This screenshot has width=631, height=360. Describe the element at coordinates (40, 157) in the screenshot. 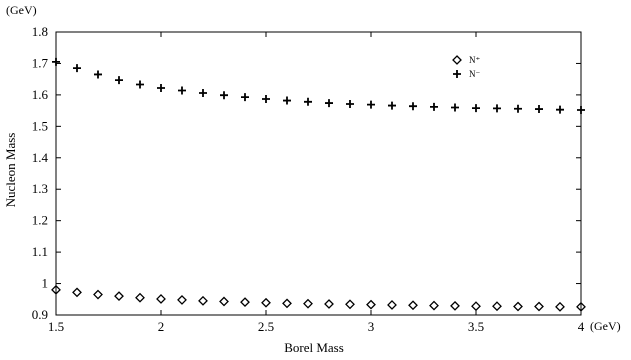

I see `y-tick-label: 1.4` at that location.